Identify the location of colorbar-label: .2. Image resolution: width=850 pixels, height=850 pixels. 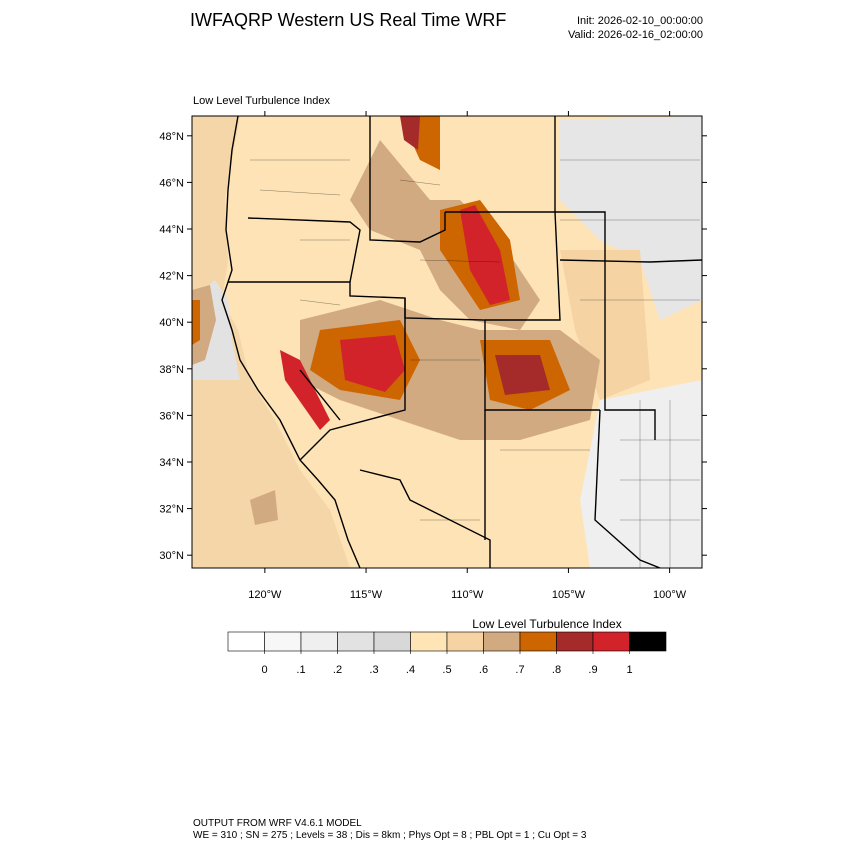
(337, 670).